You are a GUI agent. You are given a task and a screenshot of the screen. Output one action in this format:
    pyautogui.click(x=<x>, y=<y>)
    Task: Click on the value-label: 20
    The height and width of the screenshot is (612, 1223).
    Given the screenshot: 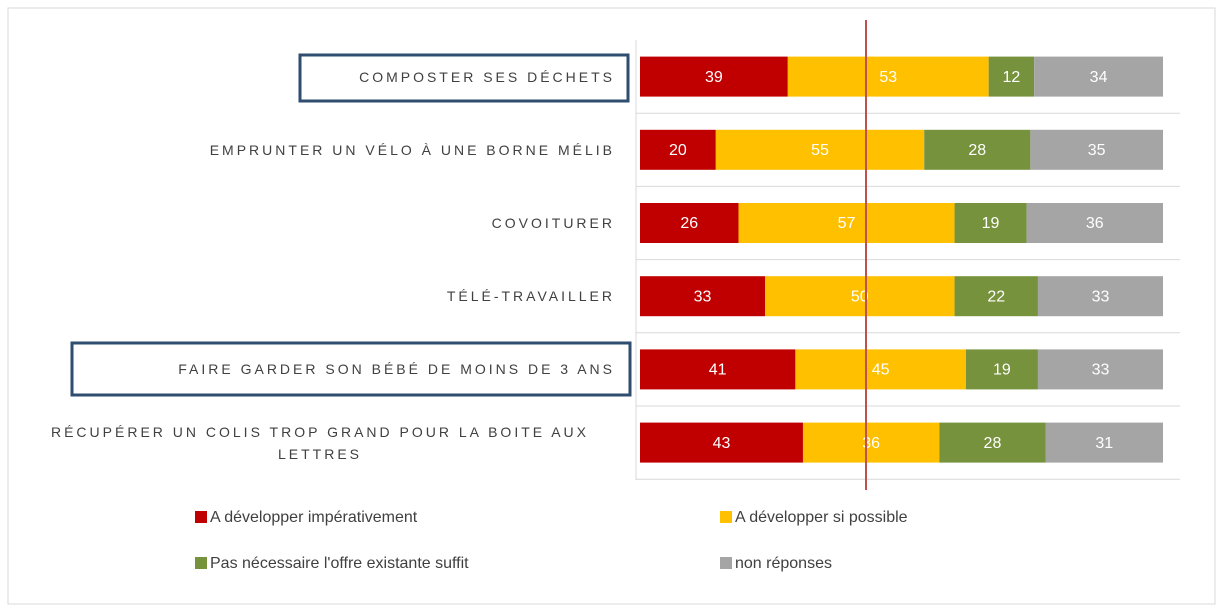 What is the action you would take?
    pyautogui.click(x=678, y=150)
    